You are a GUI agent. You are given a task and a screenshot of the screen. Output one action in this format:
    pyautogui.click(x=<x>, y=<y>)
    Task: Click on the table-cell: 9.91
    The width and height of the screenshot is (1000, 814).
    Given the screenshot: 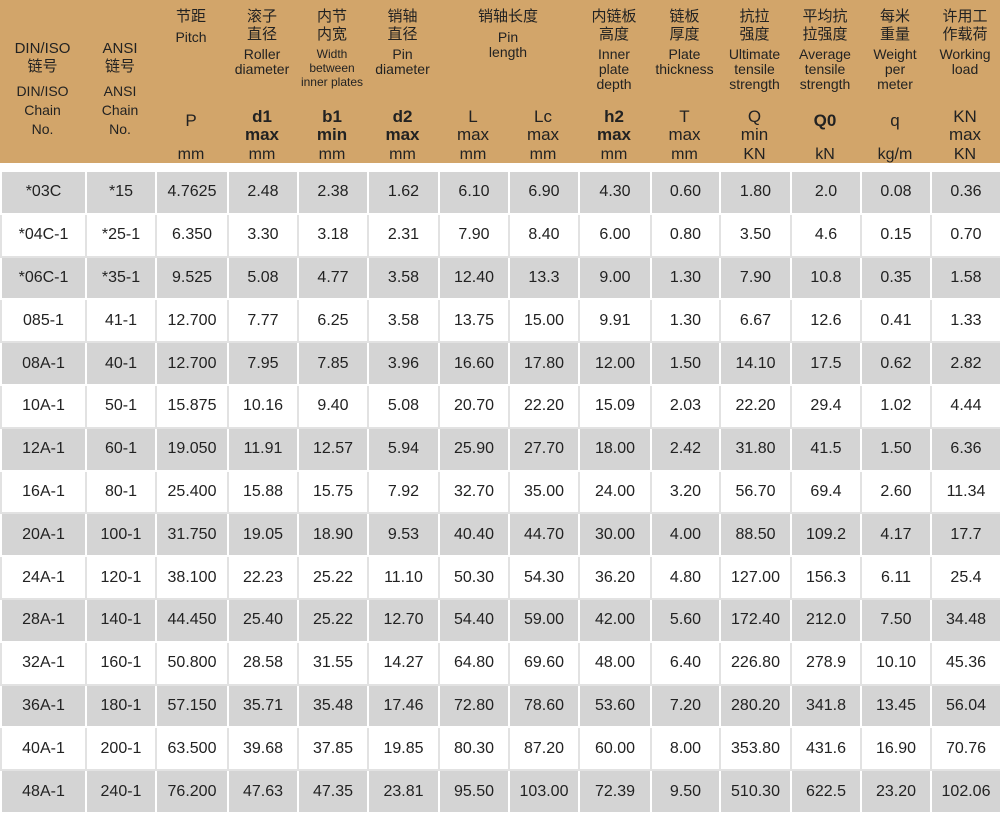 What is the action you would take?
    pyautogui.click(x=615, y=321)
    